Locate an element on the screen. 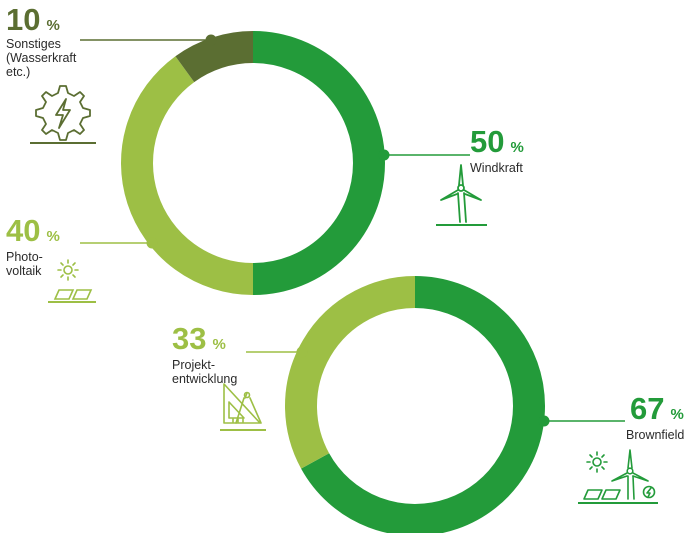 The height and width of the screenshot is (533, 687). callout-photovoltaik: 40% Photo- voltaik is located at coordinates (33, 246).